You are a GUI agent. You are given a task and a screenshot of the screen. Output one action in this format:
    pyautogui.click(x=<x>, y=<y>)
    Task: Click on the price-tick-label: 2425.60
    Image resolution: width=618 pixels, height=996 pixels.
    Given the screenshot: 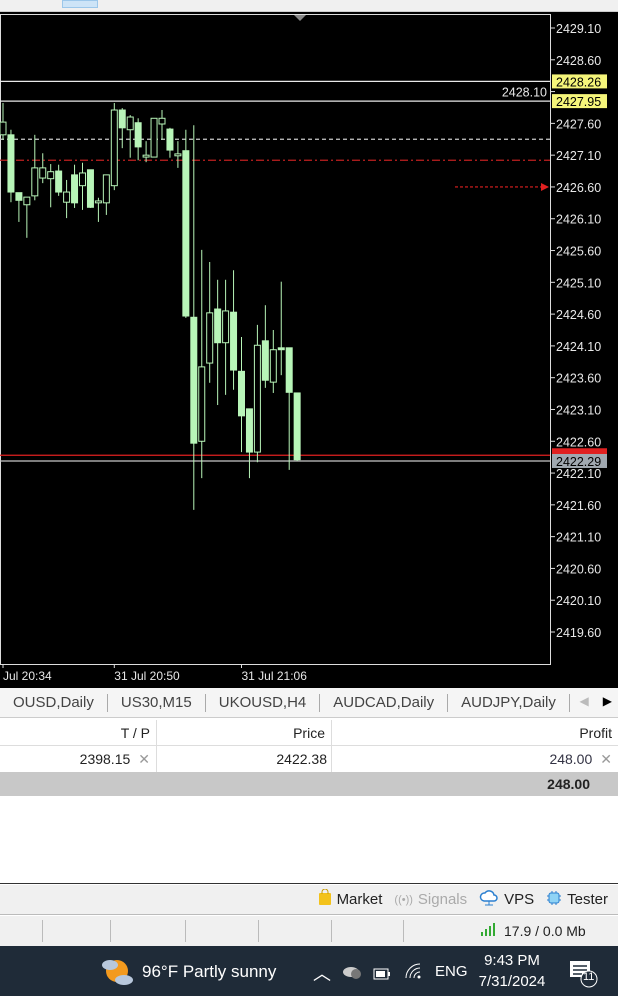 What is the action you would take?
    pyautogui.click(x=578, y=252)
    